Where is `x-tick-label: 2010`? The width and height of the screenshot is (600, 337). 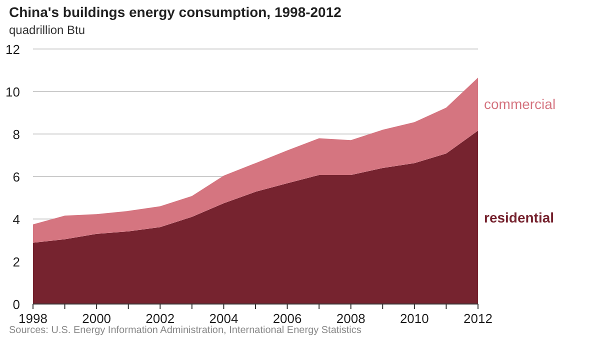 x-tick-label: 2010 is located at coordinates (414, 318).